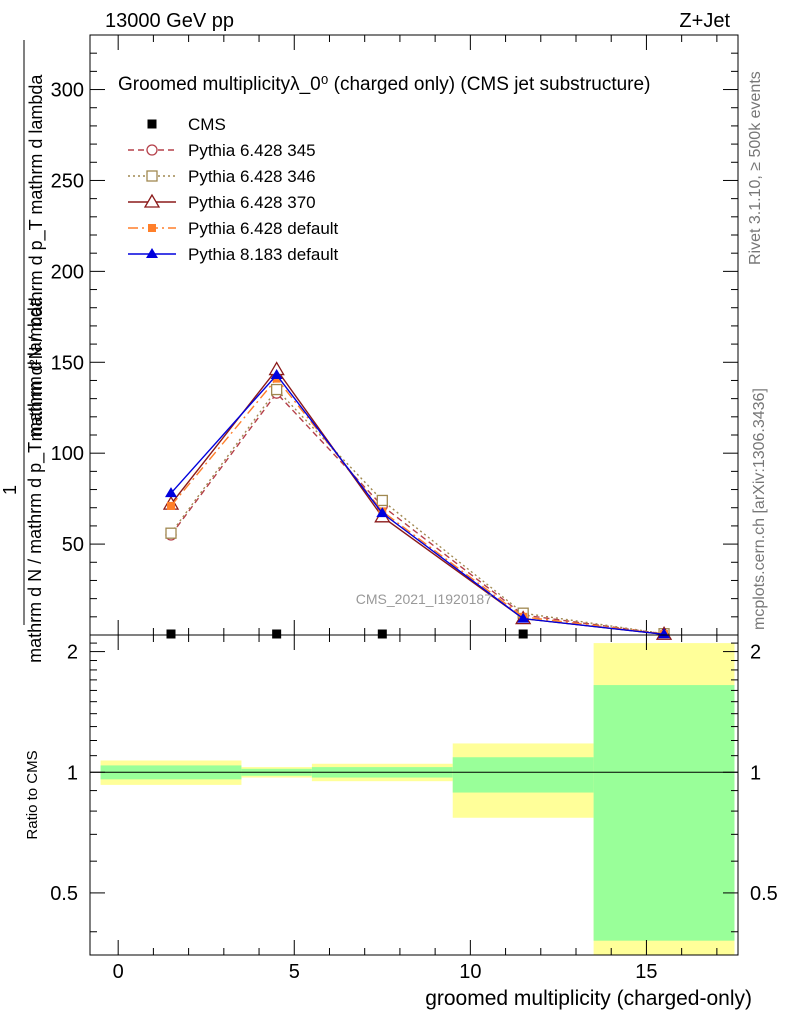 The width and height of the screenshot is (786, 1029). What do you see at coordinates (755, 653) in the screenshot?
I see `ratio-ytick-label-right: 2` at bounding box center [755, 653].